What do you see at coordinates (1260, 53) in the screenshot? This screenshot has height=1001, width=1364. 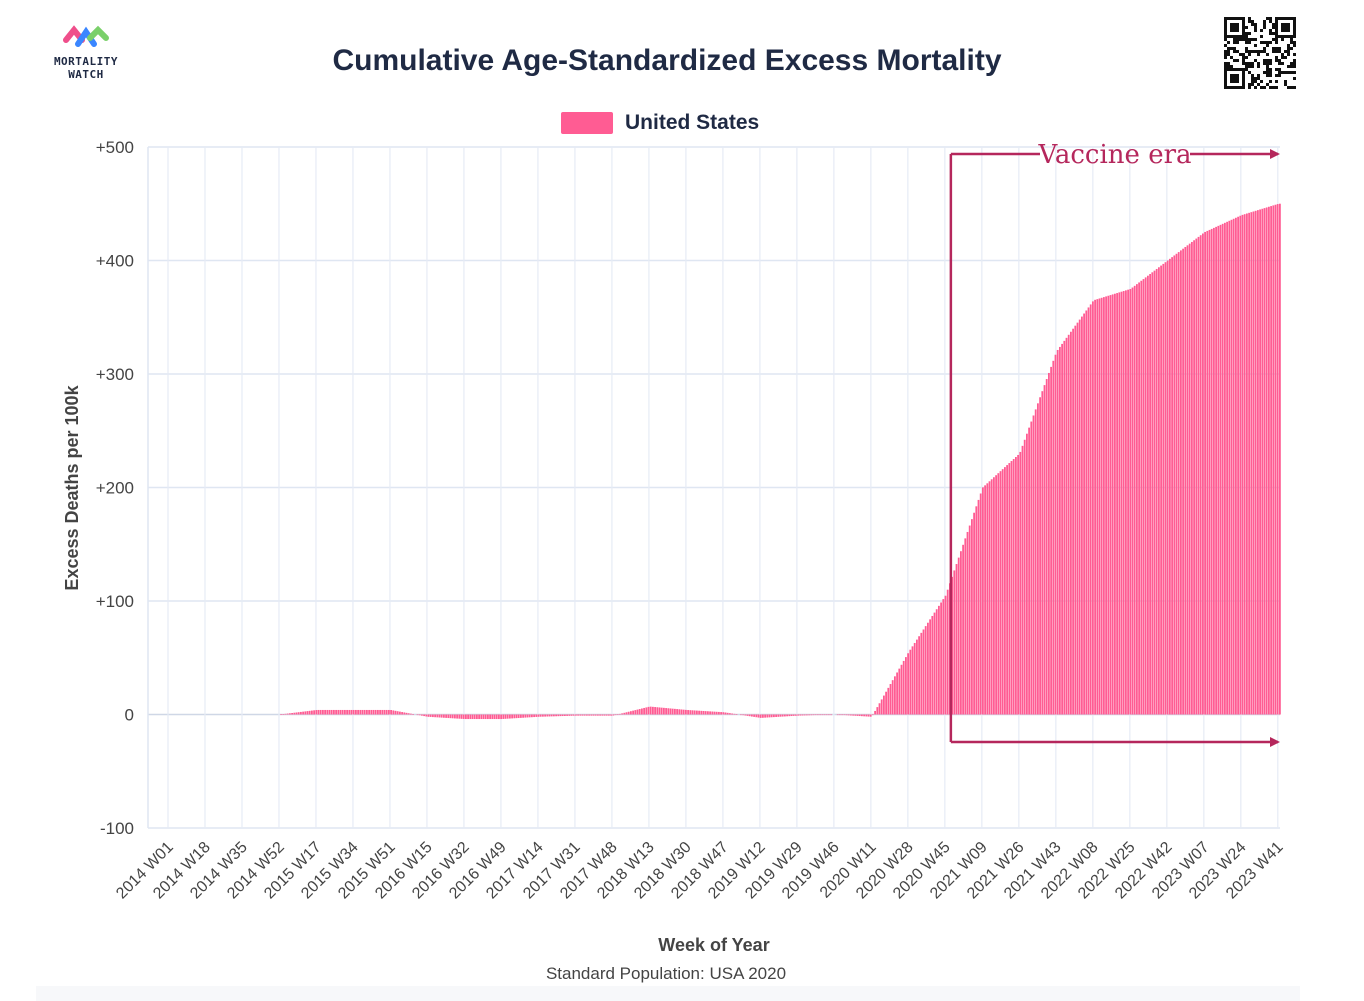 I see `qr-code-icon` at bounding box center [1260, 53].